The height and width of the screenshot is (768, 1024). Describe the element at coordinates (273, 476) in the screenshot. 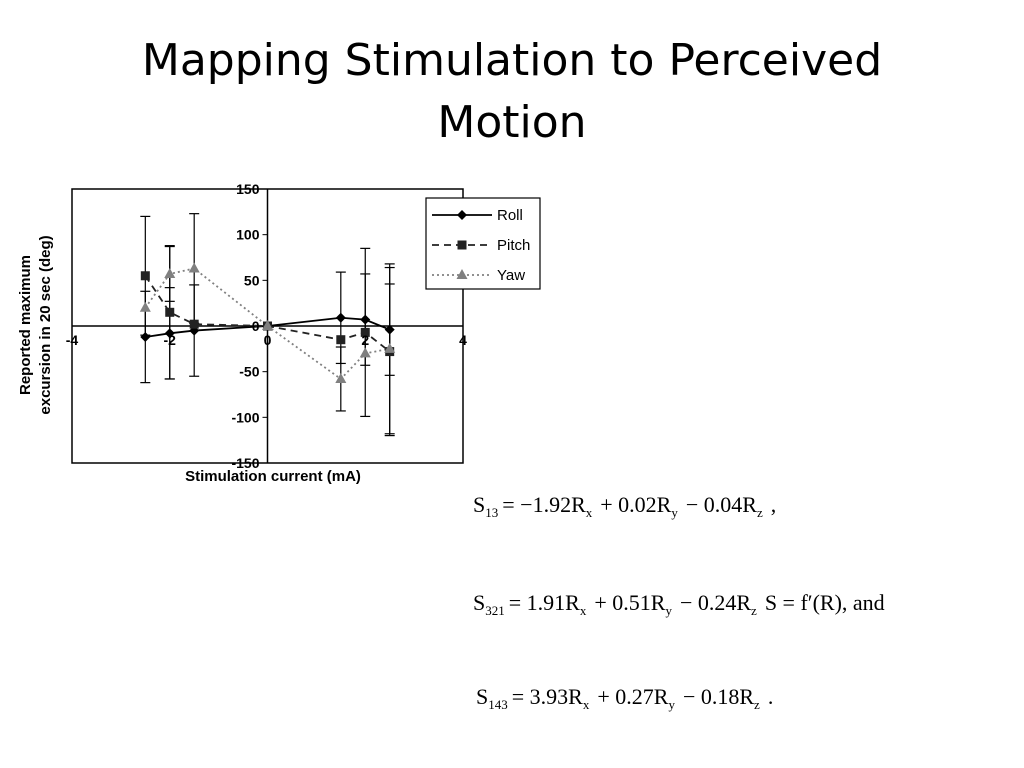

I see `x-axis-label: Stimulation current (mA)` at that location.